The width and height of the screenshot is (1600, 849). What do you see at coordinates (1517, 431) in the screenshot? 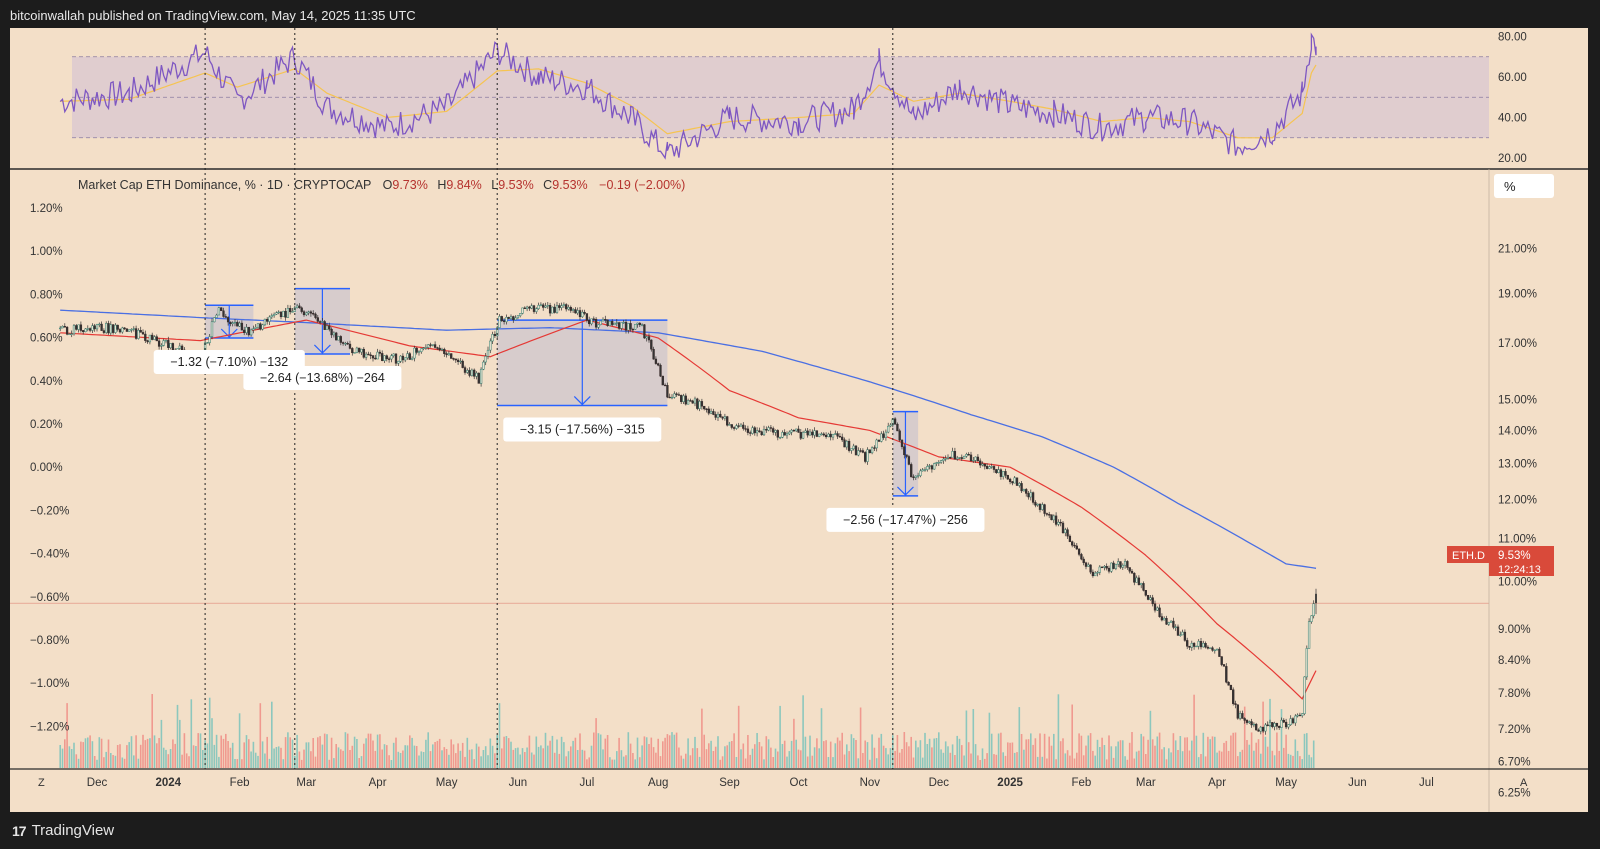
I see `right-axis-tick: 14.00%` at bounding box center [1517, 431].